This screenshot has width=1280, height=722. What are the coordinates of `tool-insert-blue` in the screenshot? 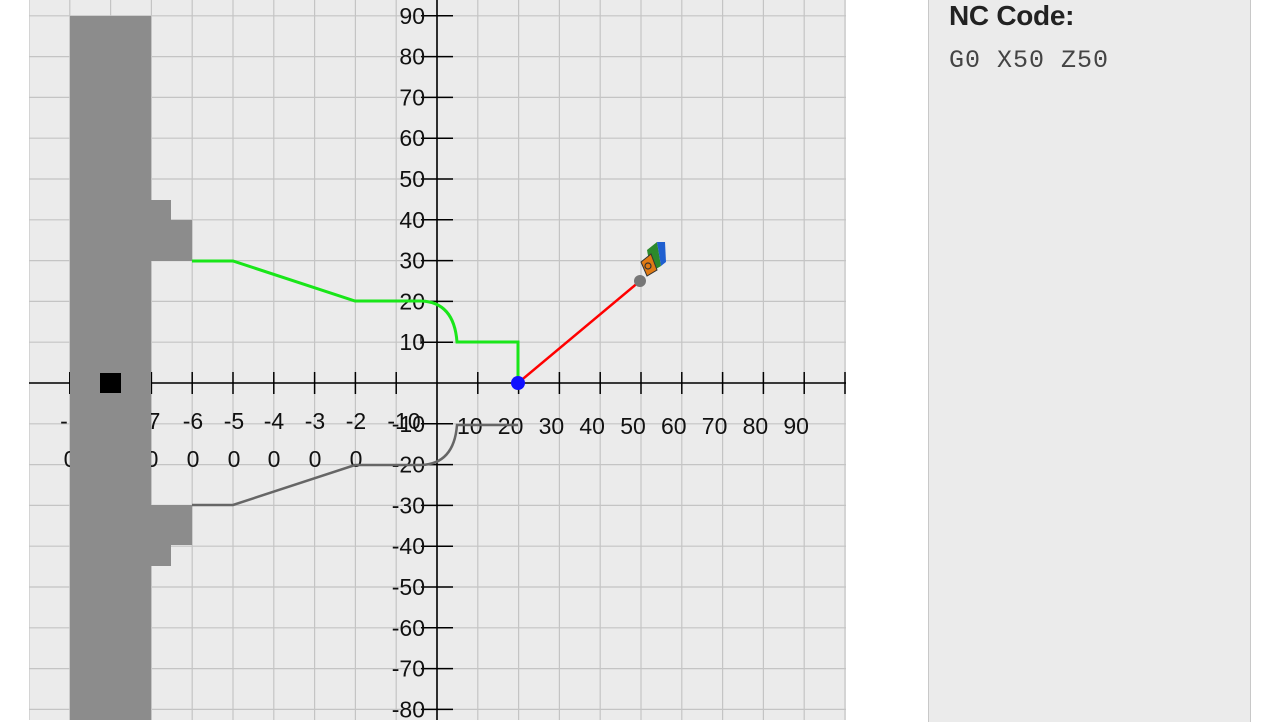 It's located at (661, 254).